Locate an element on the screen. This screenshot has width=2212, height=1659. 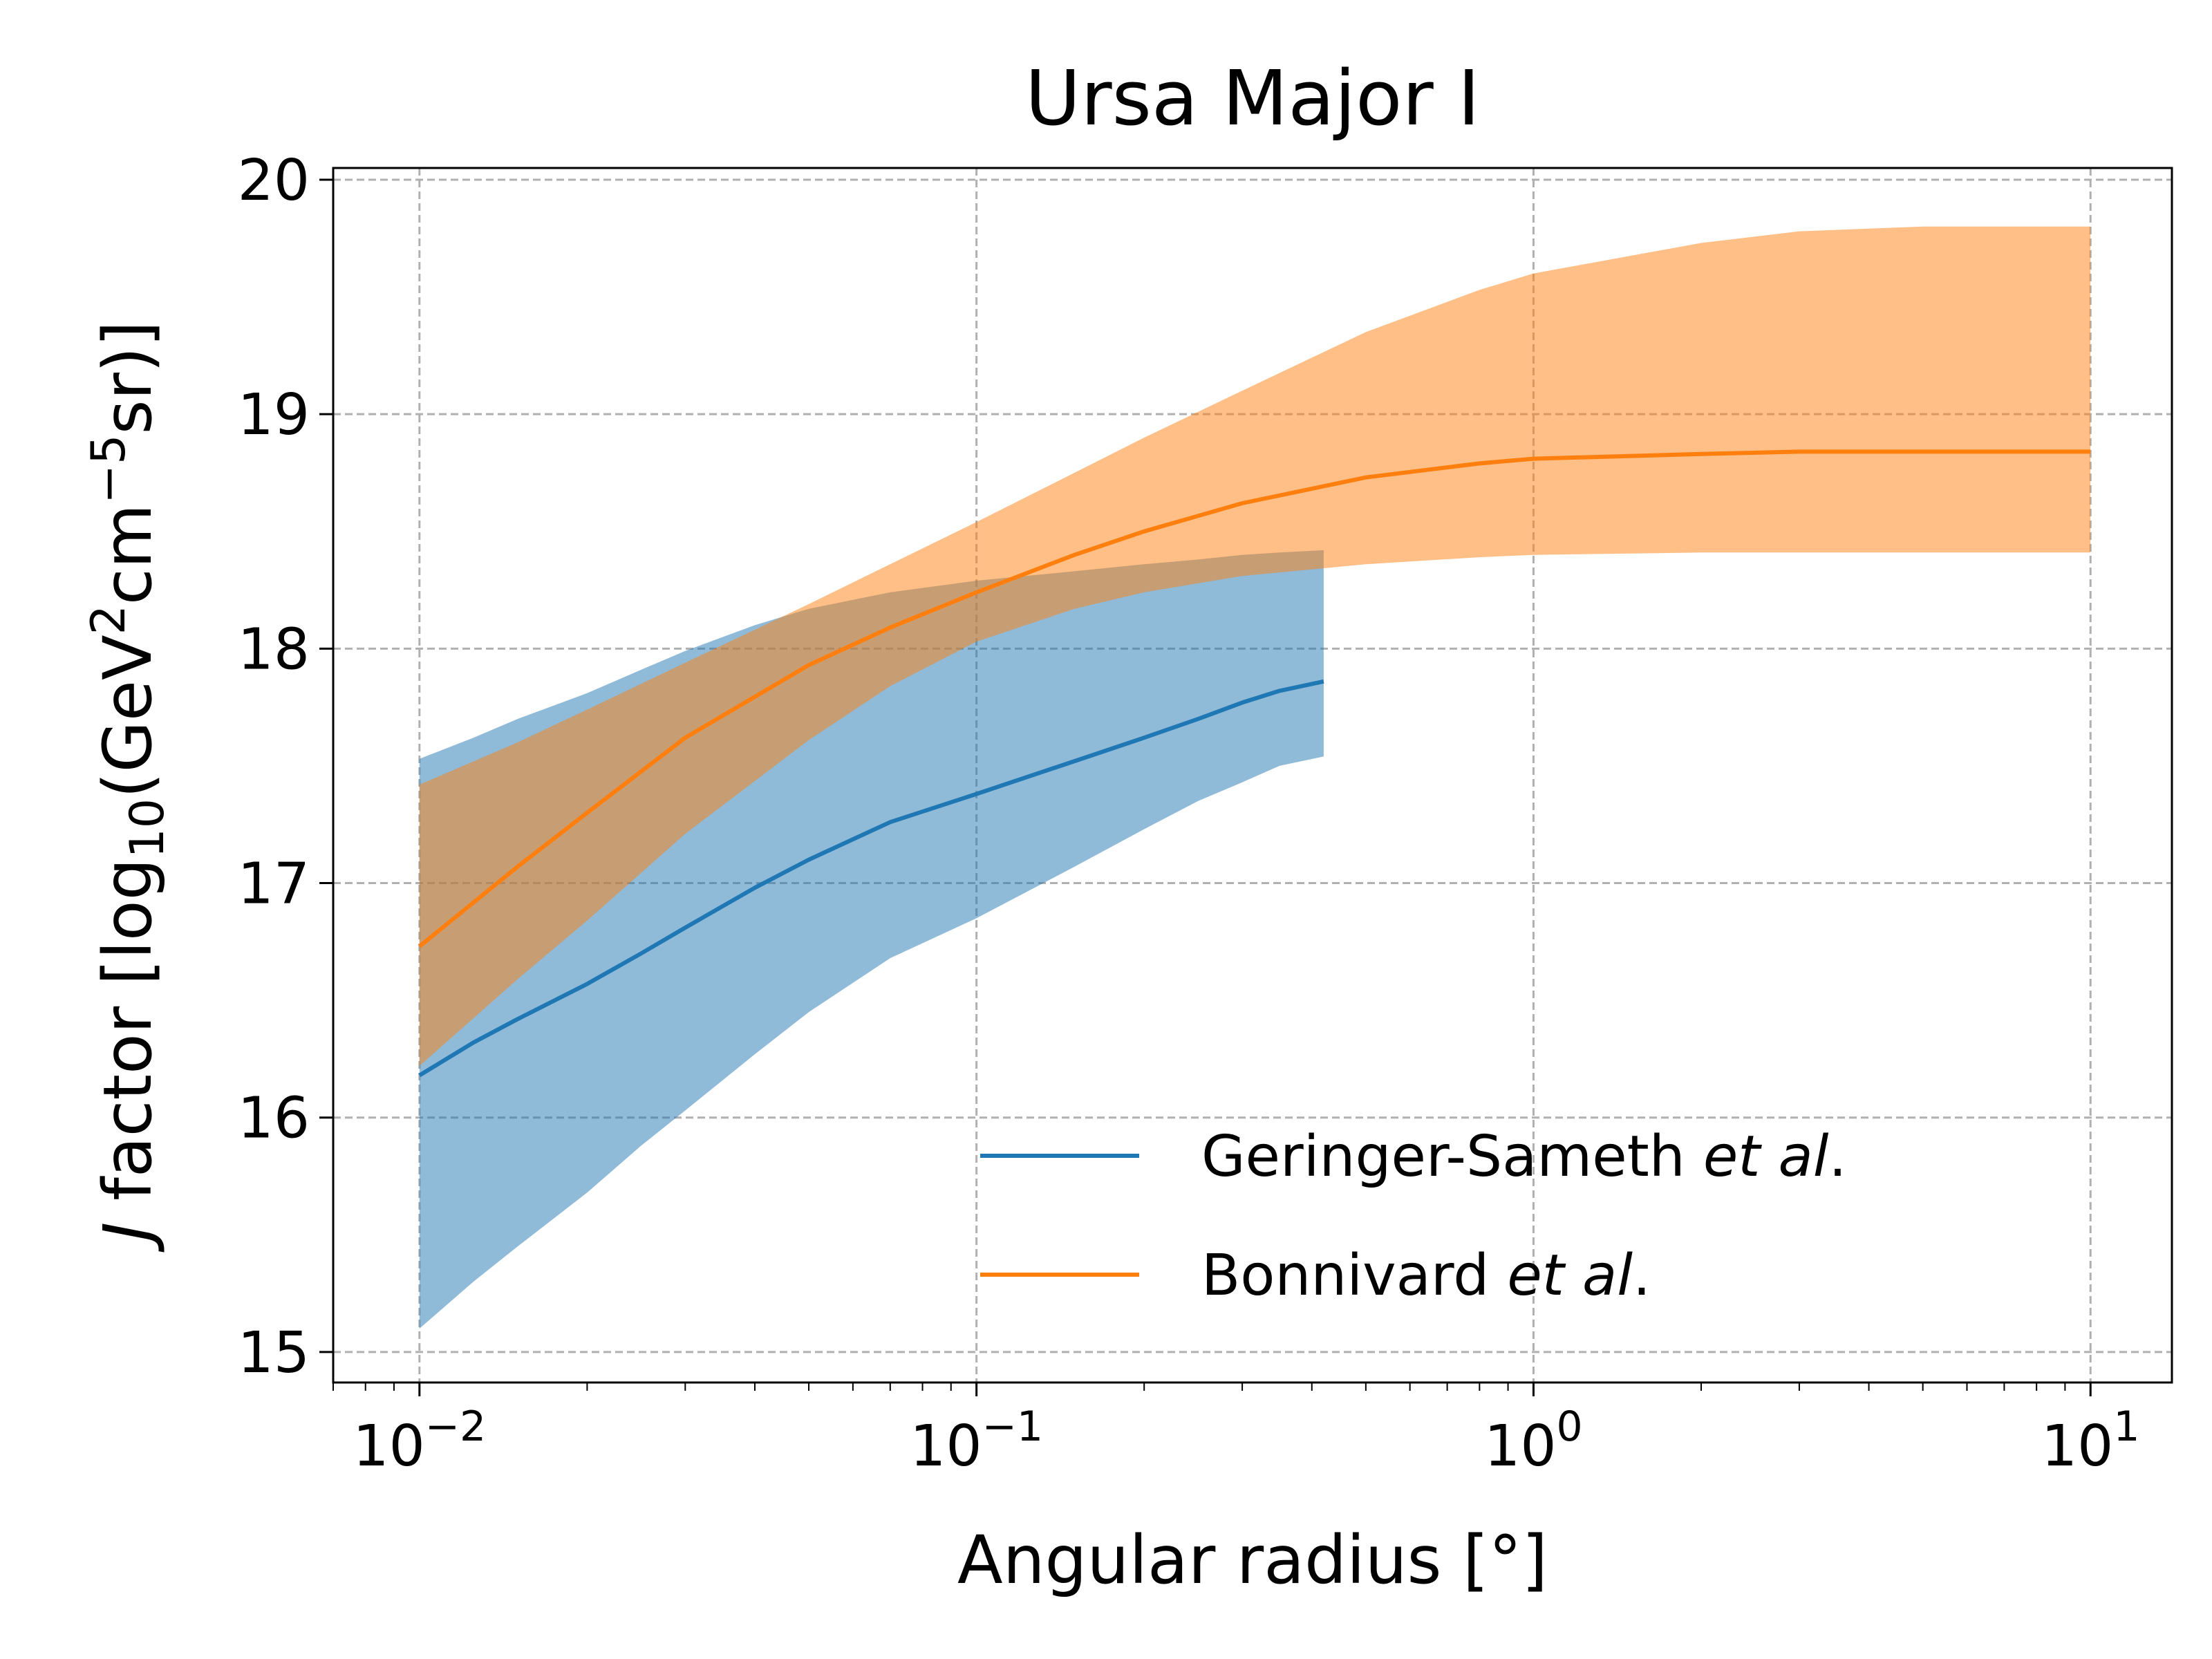
x-tick-label: 10⁰ is located at coordinates (1534, 1441).